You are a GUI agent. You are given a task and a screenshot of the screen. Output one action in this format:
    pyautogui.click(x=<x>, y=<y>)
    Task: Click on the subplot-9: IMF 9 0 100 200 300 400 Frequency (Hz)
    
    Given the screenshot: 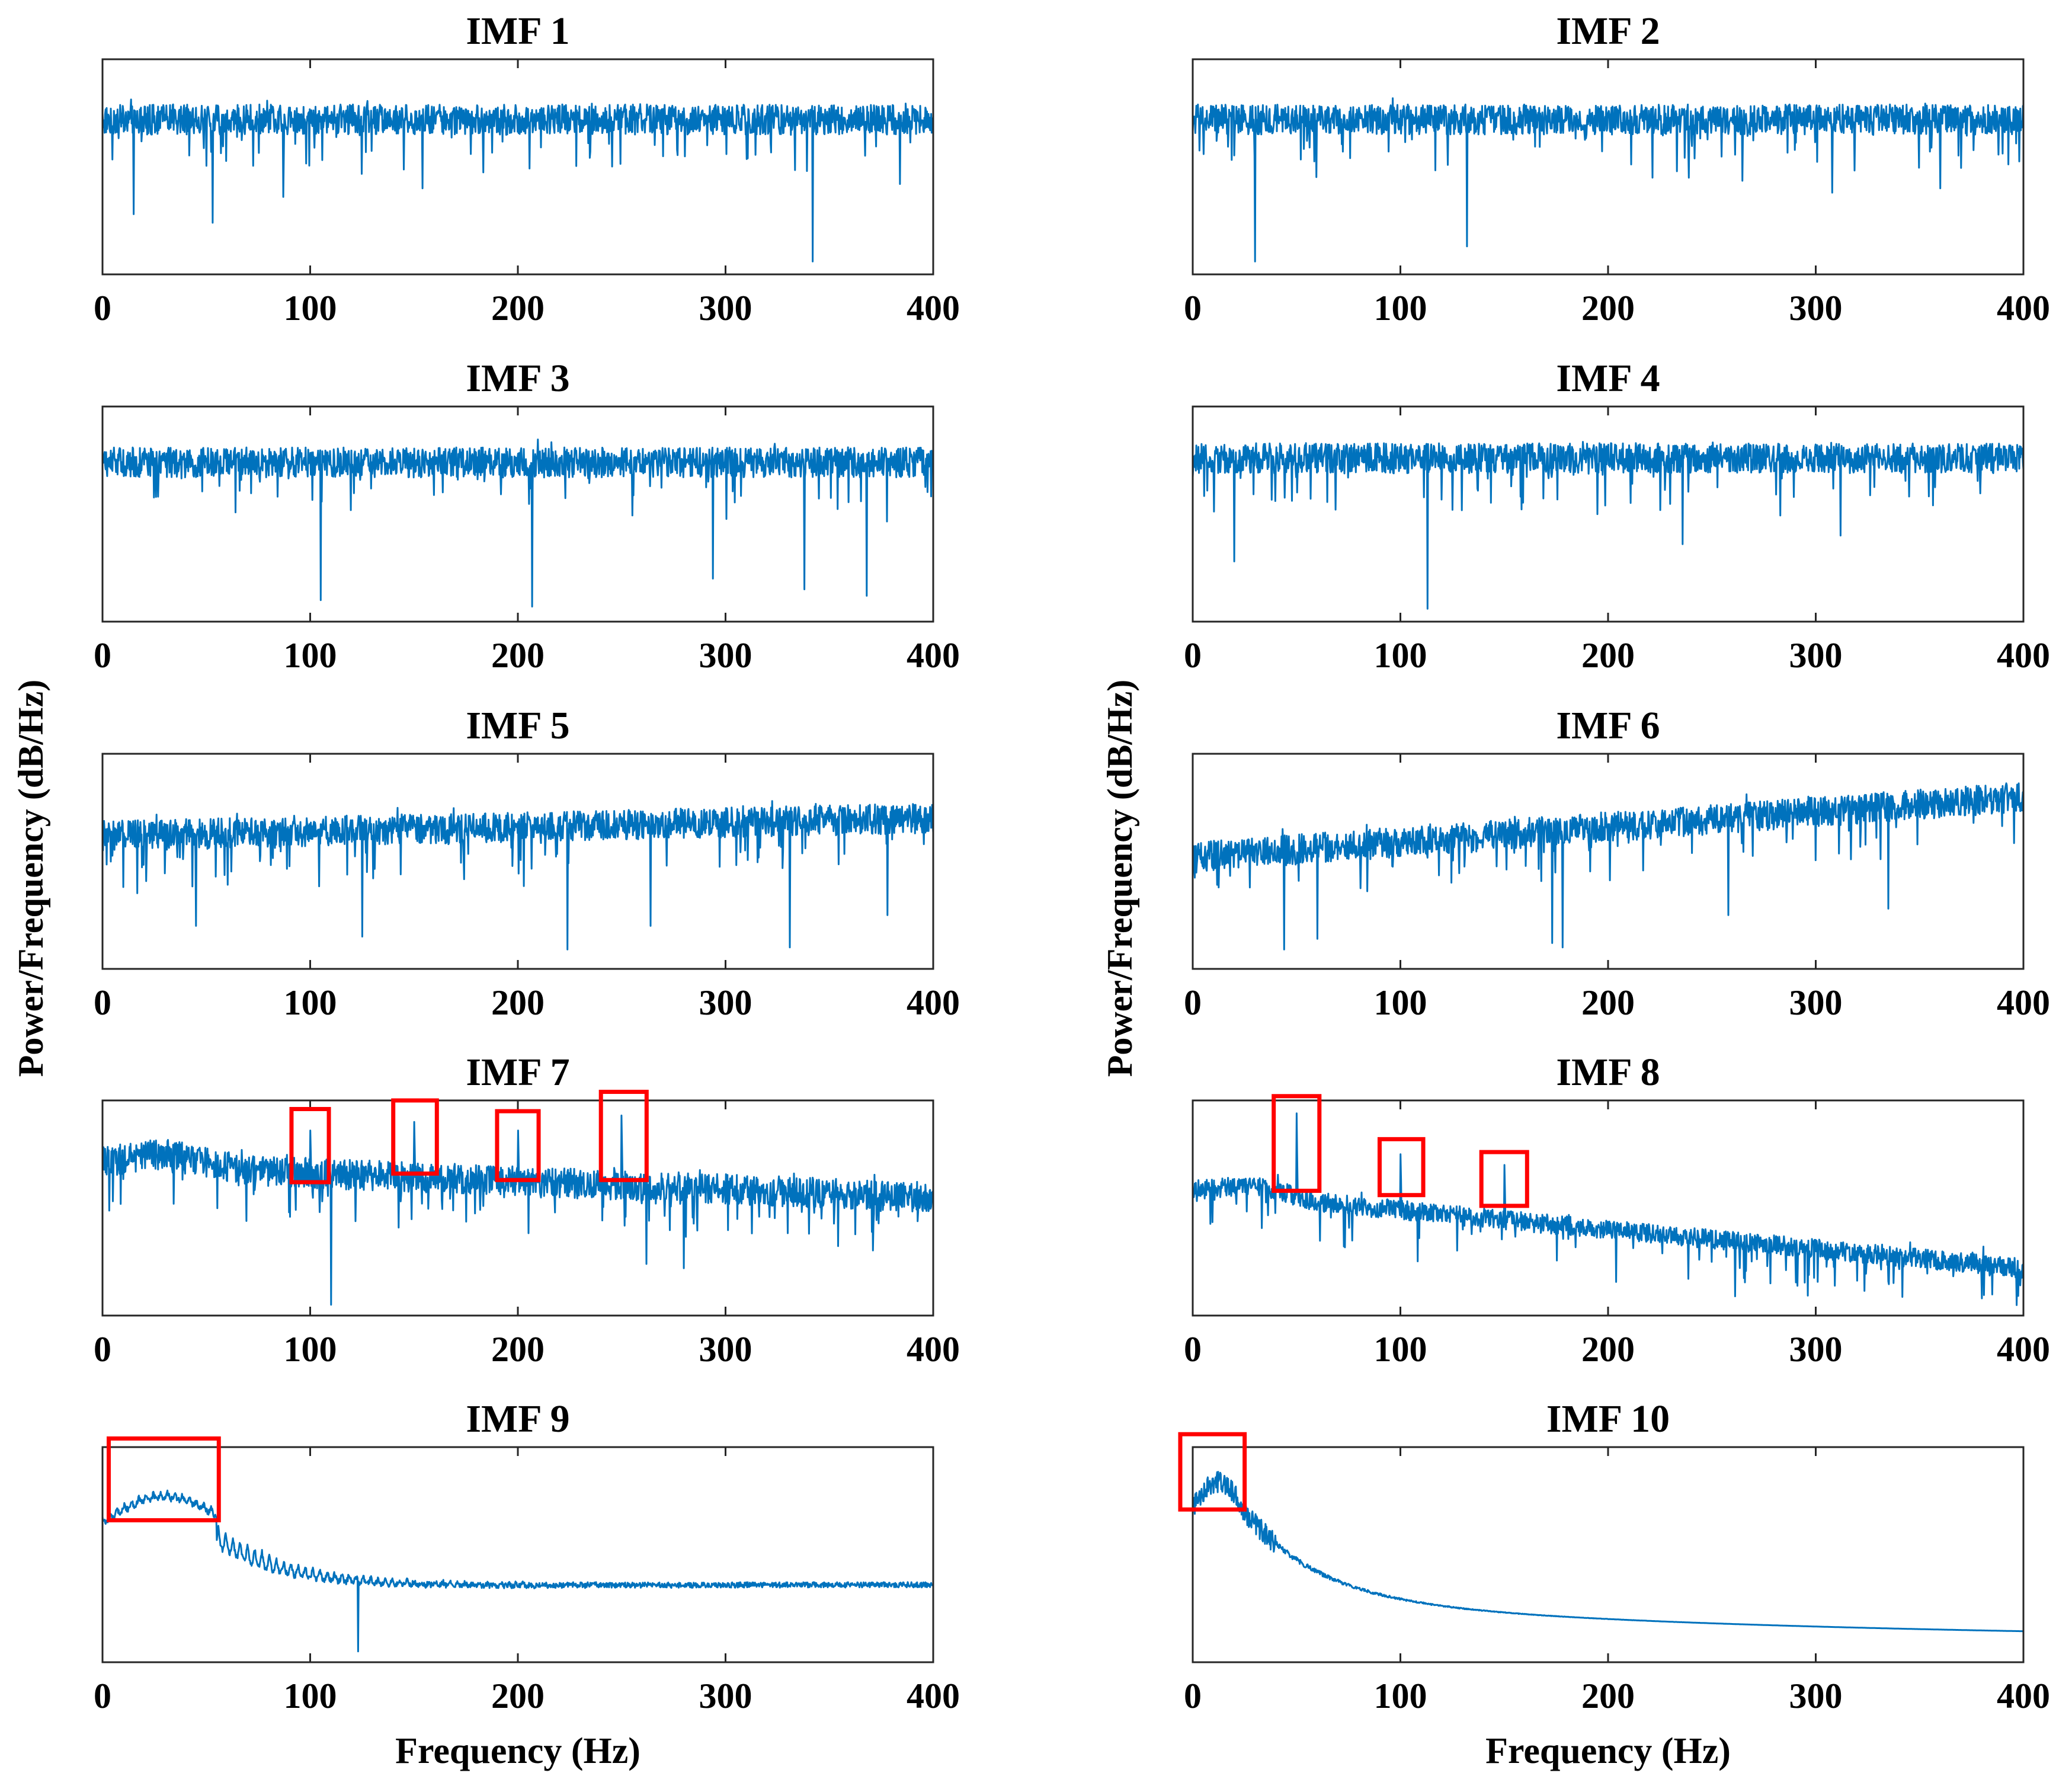 What is the action you would take?
    pyautogui.click(x=527, y=1584)
    